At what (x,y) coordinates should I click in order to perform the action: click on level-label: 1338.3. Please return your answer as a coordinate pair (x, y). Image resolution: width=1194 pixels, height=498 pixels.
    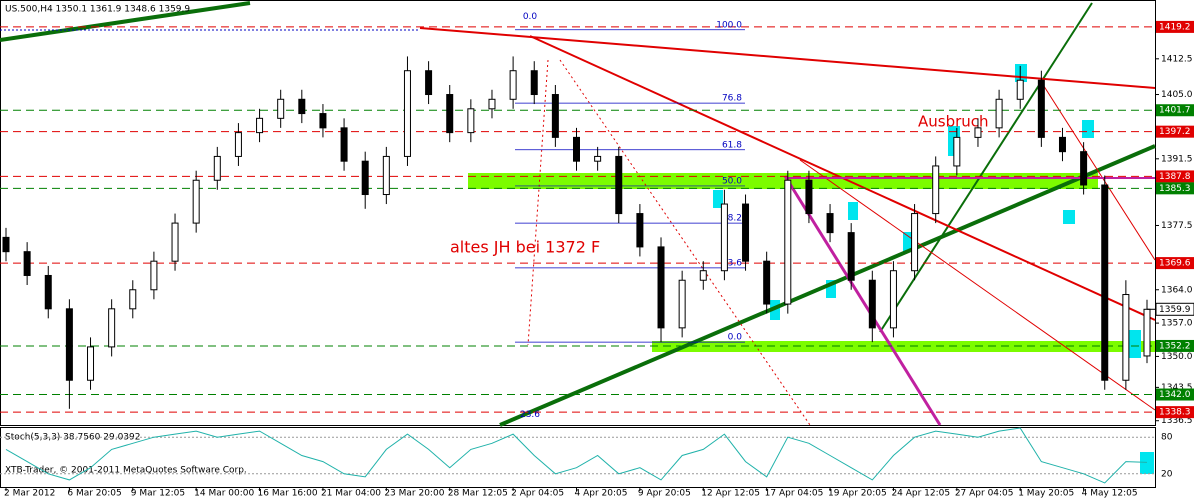
    Looking at the image, I should click on (1175, 413).